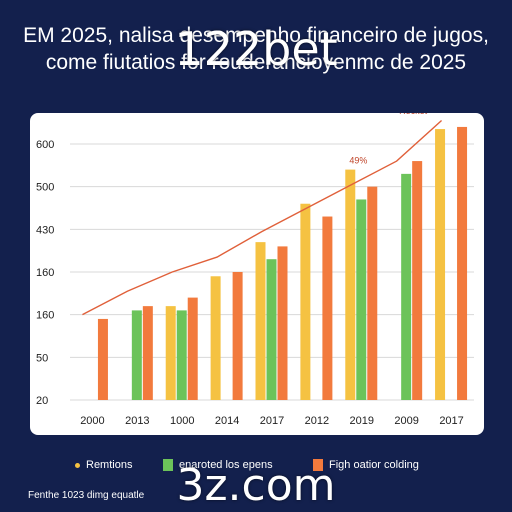 Image resolution: width=512 pixels, height=512 pixels. I want to click on legend-item-3: Figh oatior colding, so click(366, 465).